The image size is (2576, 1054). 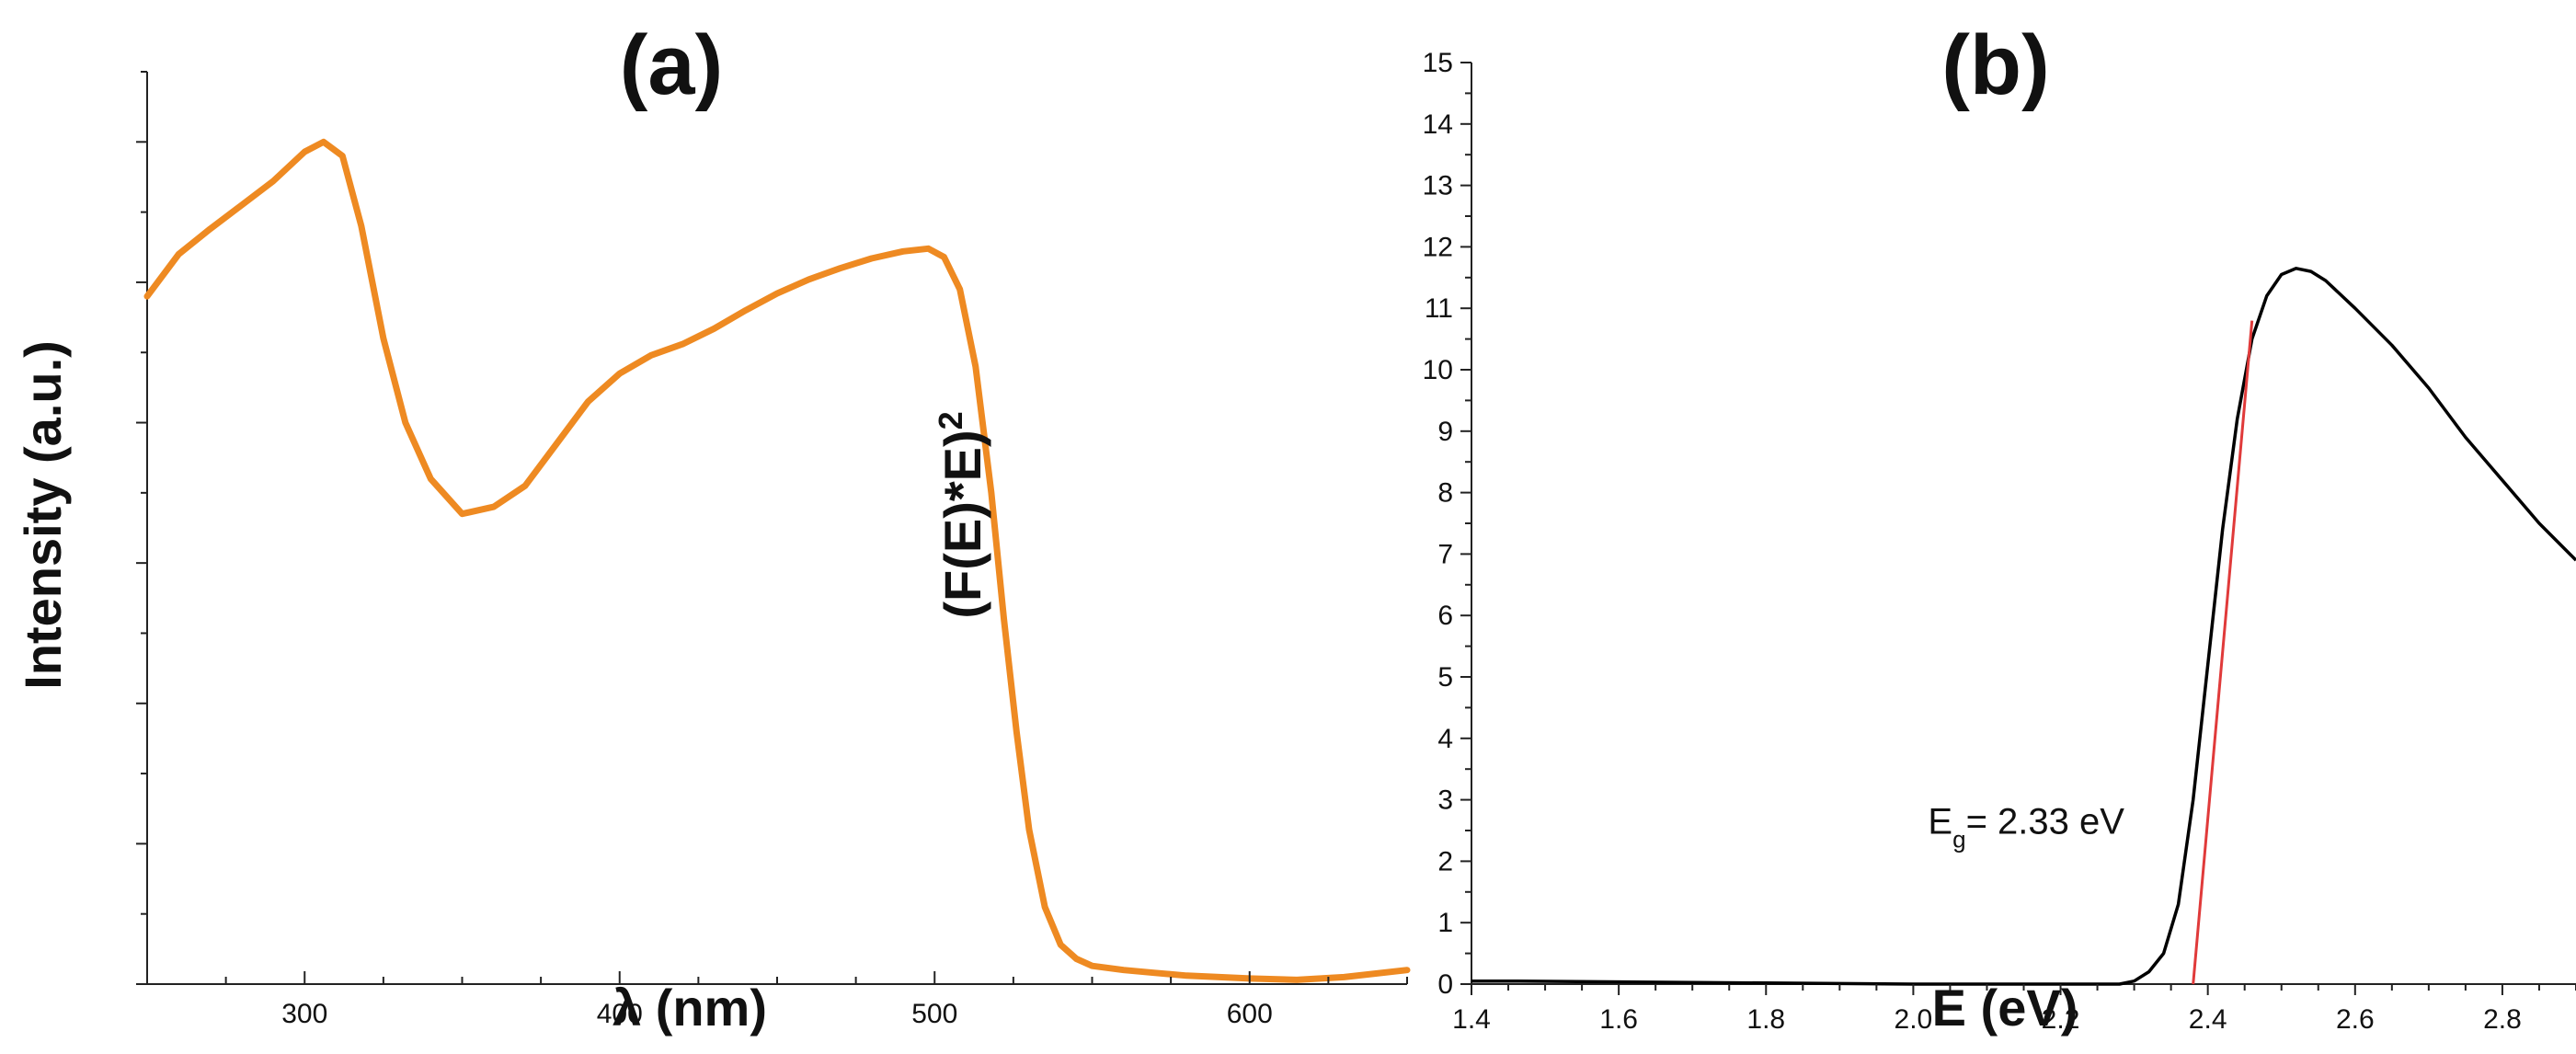 What do you see at coordinates (2223, 652) in the screenshot?
I see `panel-b-tangent-line` at bounding box center [2223, 652].